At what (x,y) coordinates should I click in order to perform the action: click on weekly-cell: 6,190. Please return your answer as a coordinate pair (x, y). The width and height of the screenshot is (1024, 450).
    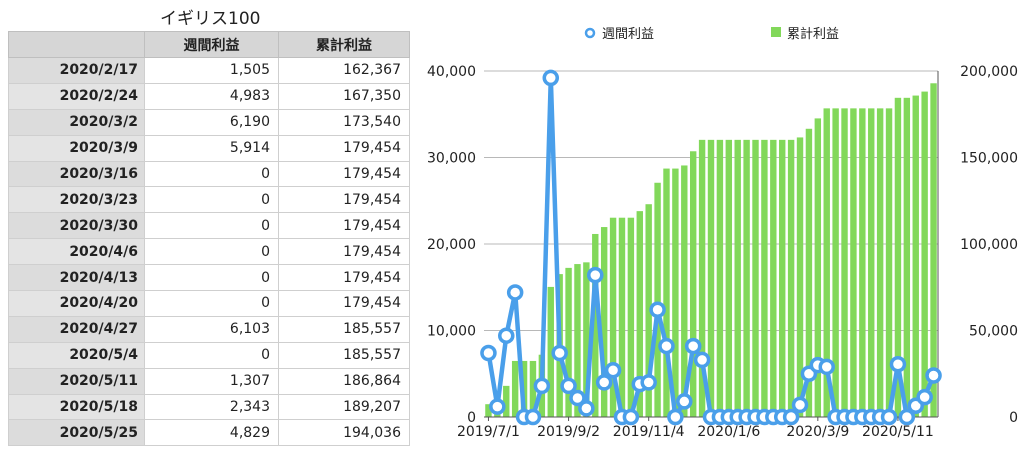
    Looking at the image, I should click on (211, 122).